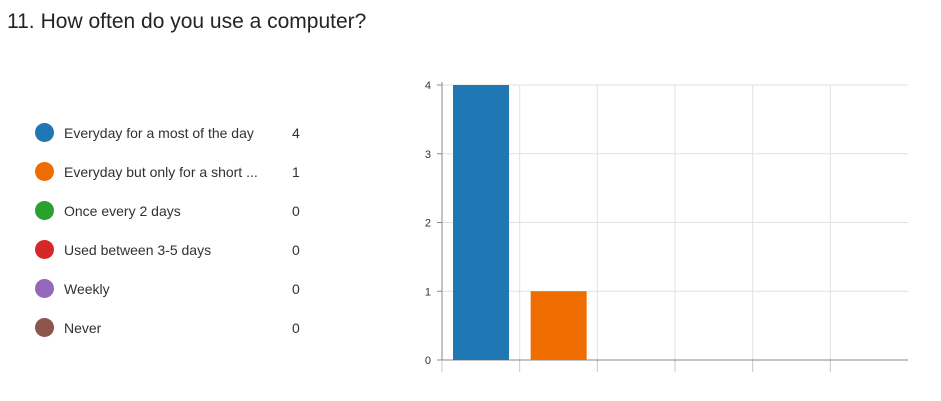 This screenshot has height=401, width=941. Describe the element at coordinates (180, 288) in the screenshot. I see `legend-item: Weekly 0` at that location.